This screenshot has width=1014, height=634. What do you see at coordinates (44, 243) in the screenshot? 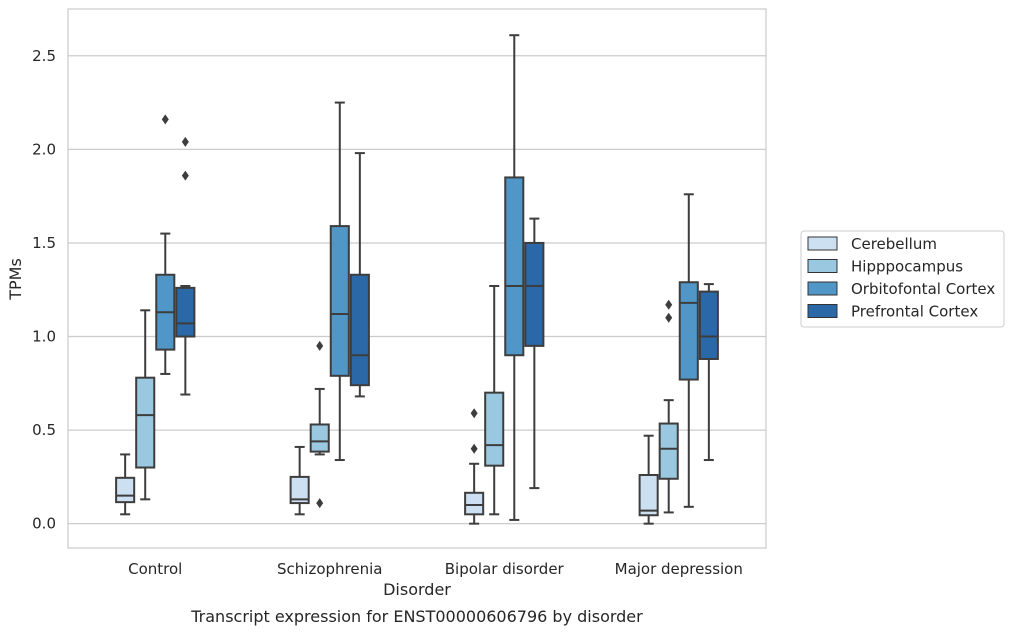
I see `y-tick-label: 1.5` at bounding box center [44, 243].